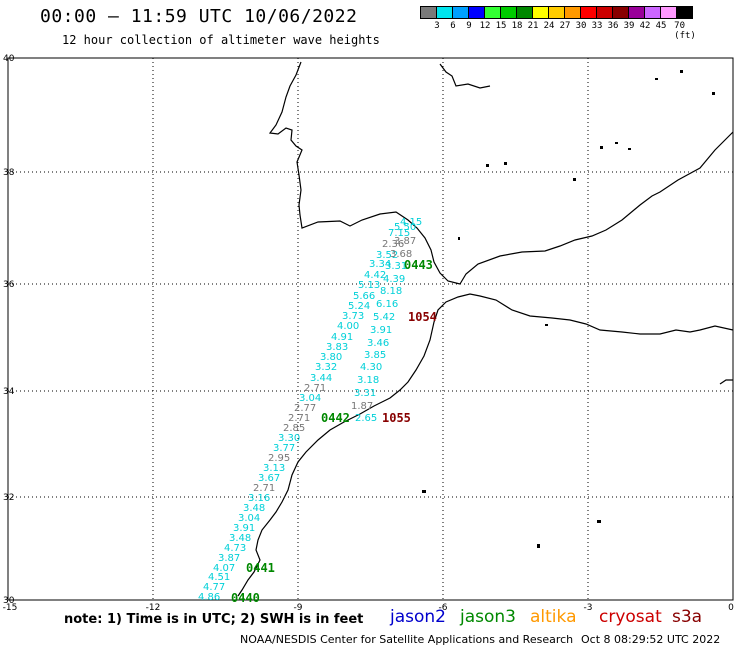 The height and width of the screenshot is (650, 740). Describe the element at coordinates (348, 326) in the screenshot. I see `wave-value: 4.00` at that location.